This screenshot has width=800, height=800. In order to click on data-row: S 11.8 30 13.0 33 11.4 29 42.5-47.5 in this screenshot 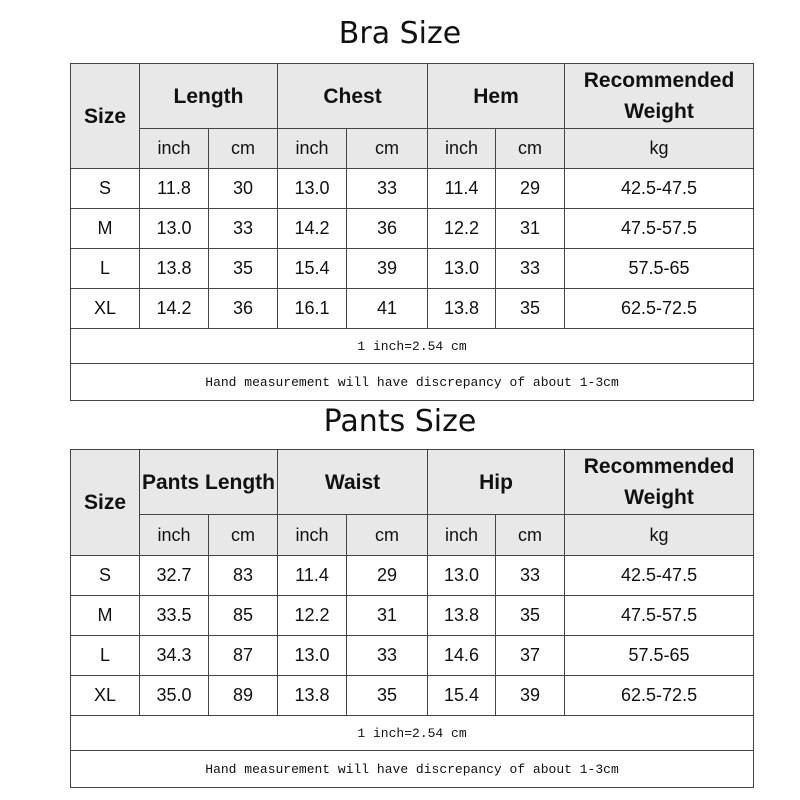, I will do `click(412, 188)`.